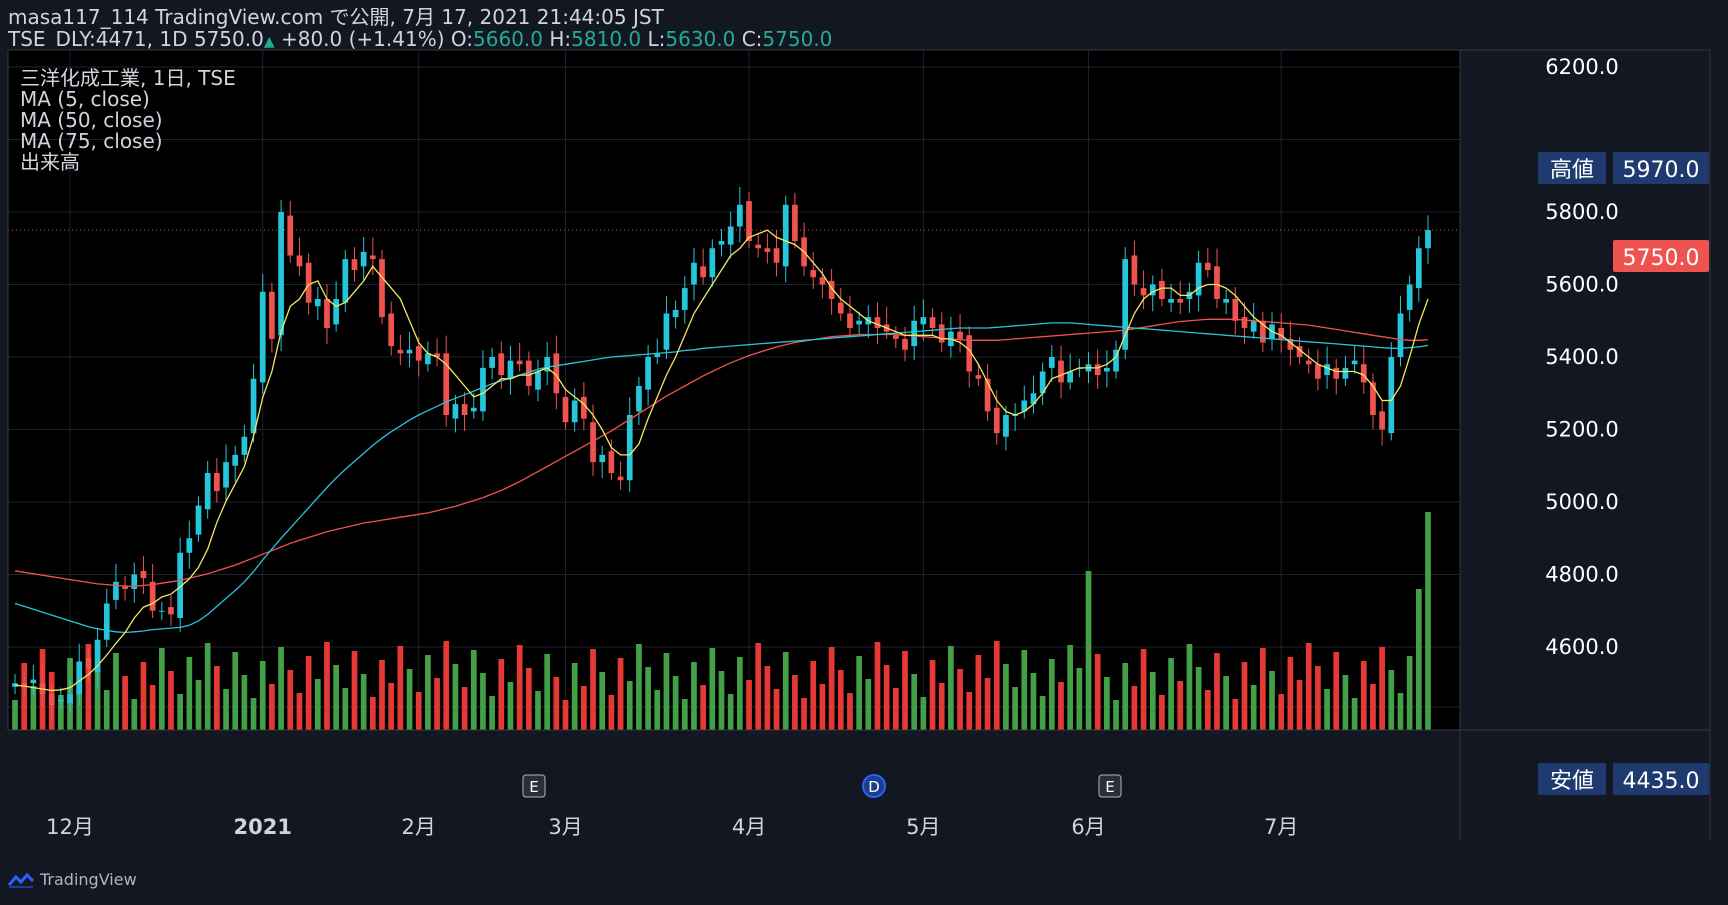 This screenshot has width=1728, height=905. Describe the element at coordinates (128, 78) in the screenshot. I see `legend-title: 三洋化成工業, 1日, TSE` at that location.